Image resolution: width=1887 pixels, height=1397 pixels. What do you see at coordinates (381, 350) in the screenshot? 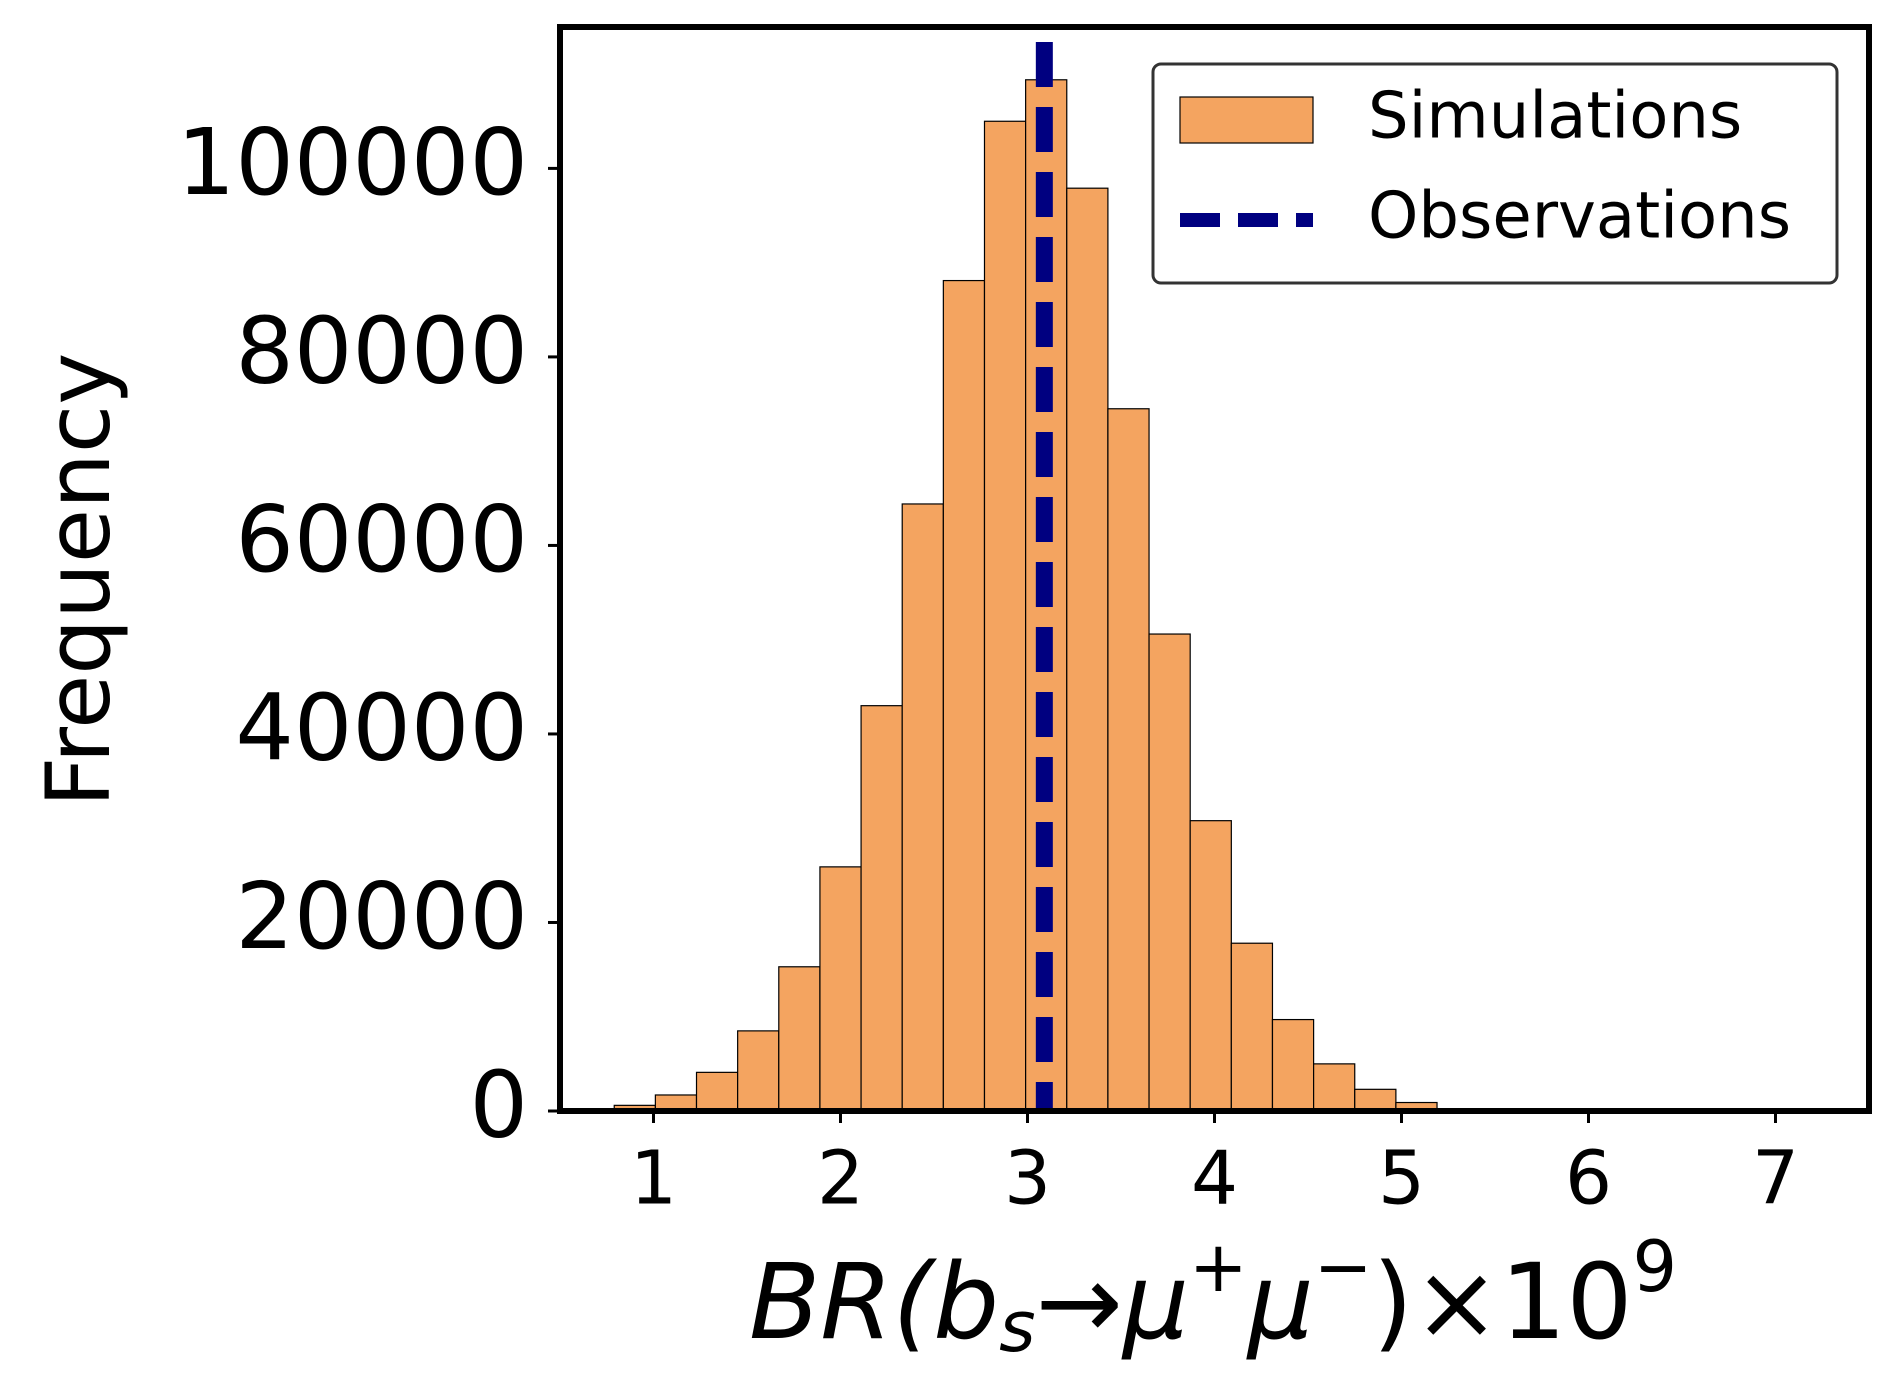
I see `y-tick-label: 80000` at bounding box center [381, 350].